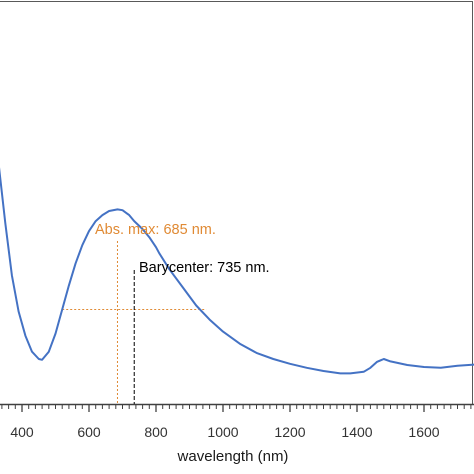  I want to click on x-tick-label: 800, so click(156, 432).